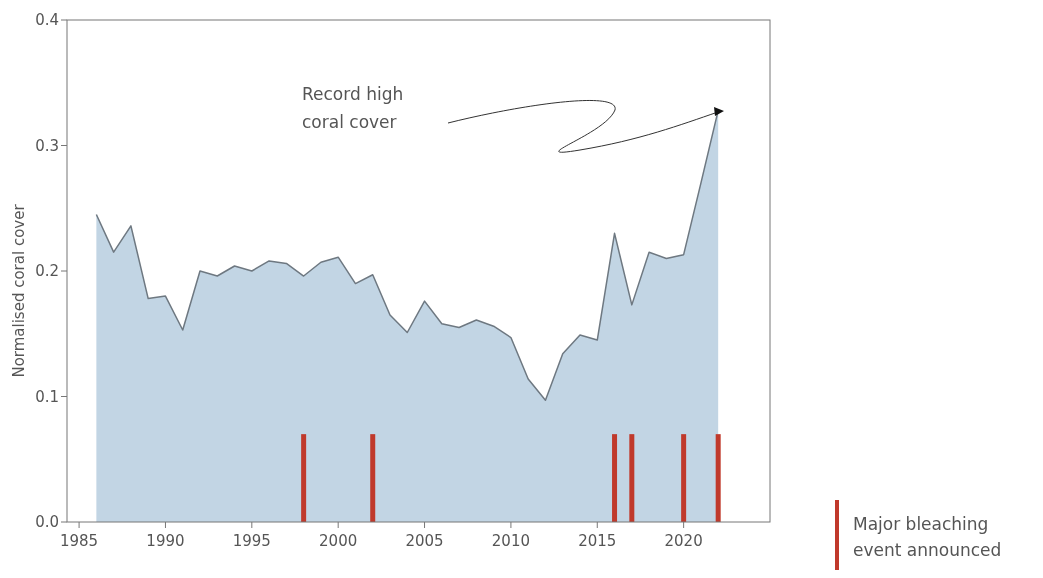 The image size is (1043, 578). What do you see at coordinates (683, 541) in the screenshot?
I see `x-tick-label: 2020` at bounding box center [683, 541].